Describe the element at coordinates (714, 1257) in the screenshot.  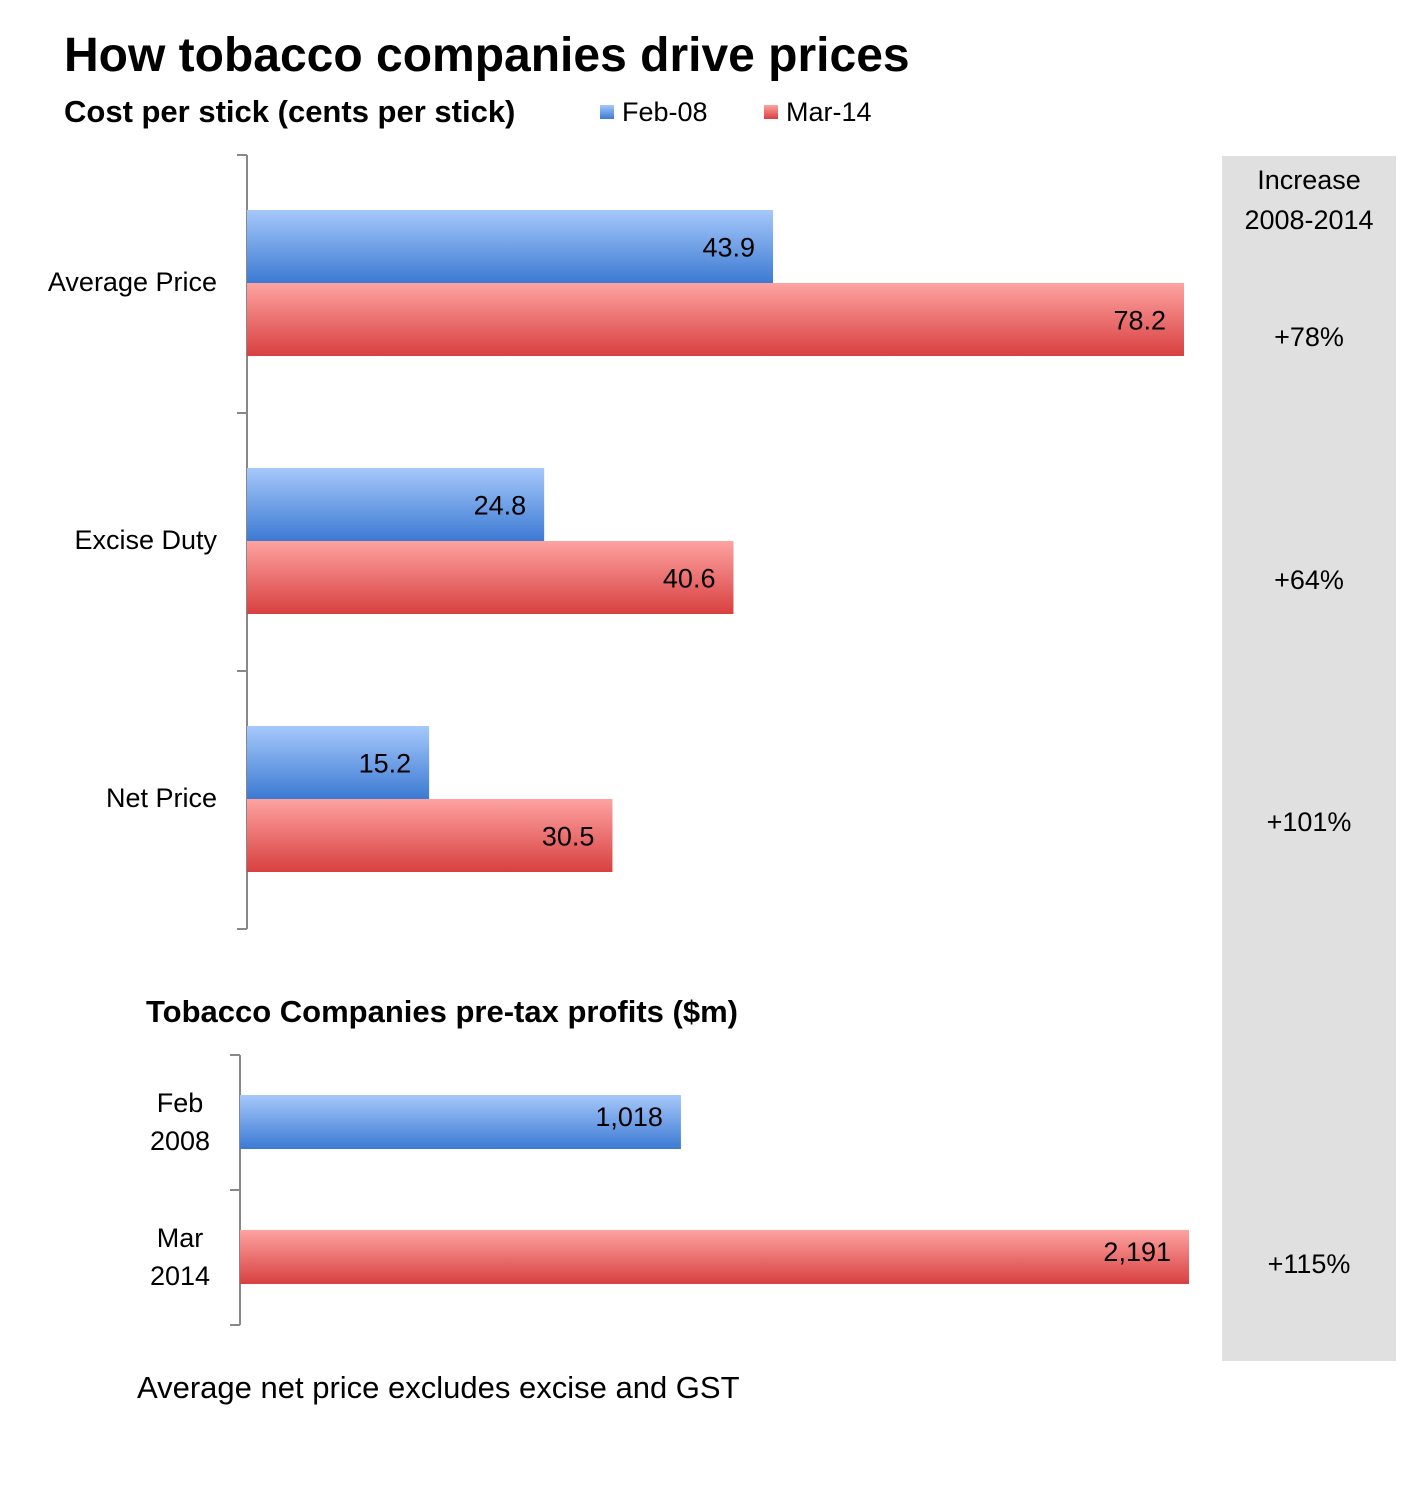
I see `bar-profits-mar-2014` at that location.